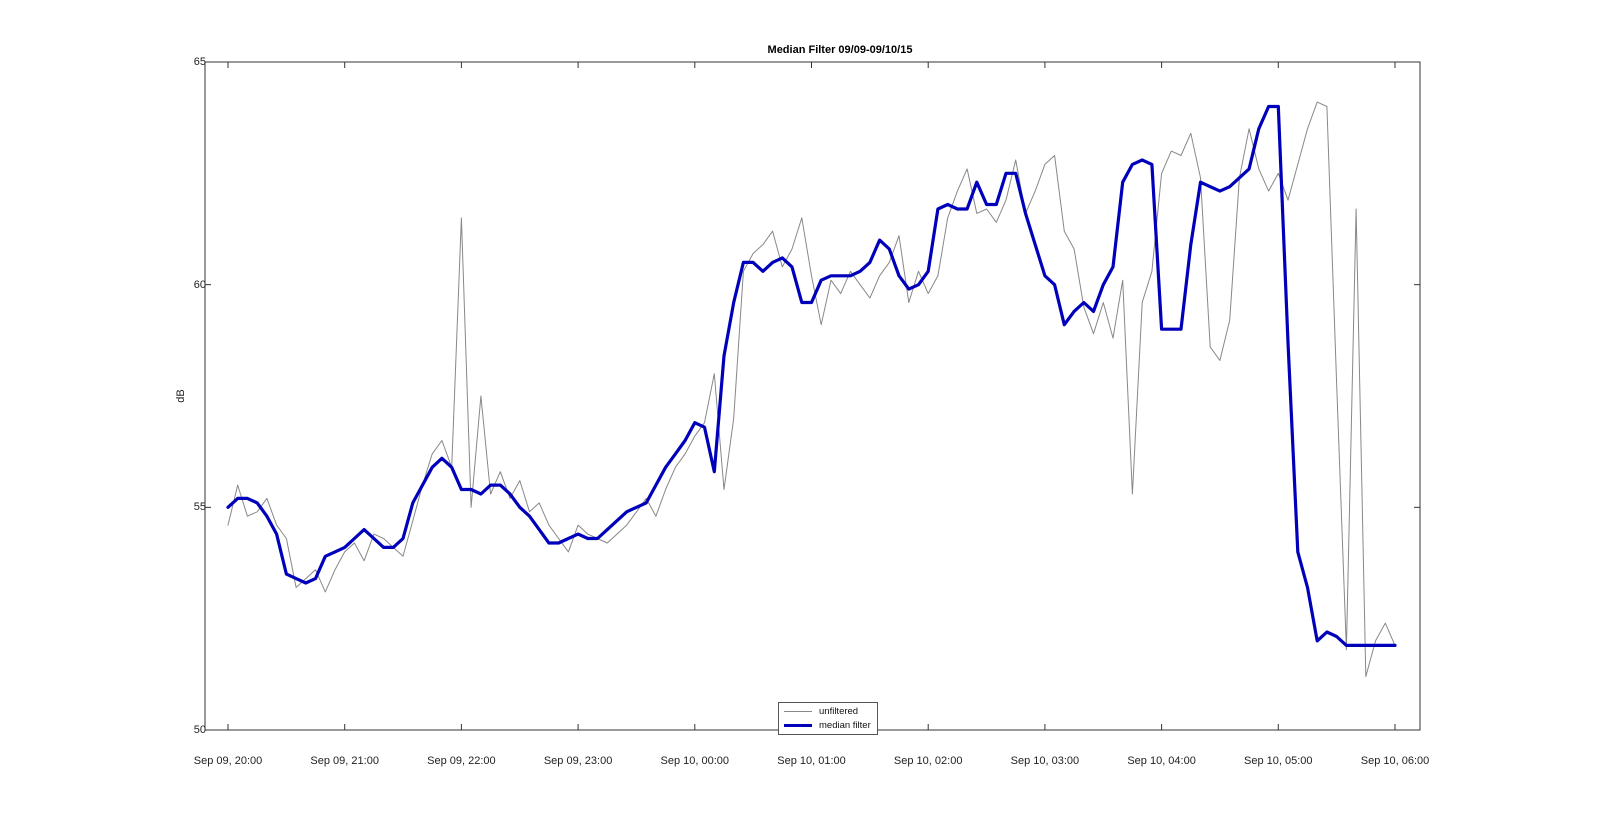  What do you see at coordinates (199, 284) in the screenshot?
I see `y-tick-label: 60` at bounding box center [199, 284].